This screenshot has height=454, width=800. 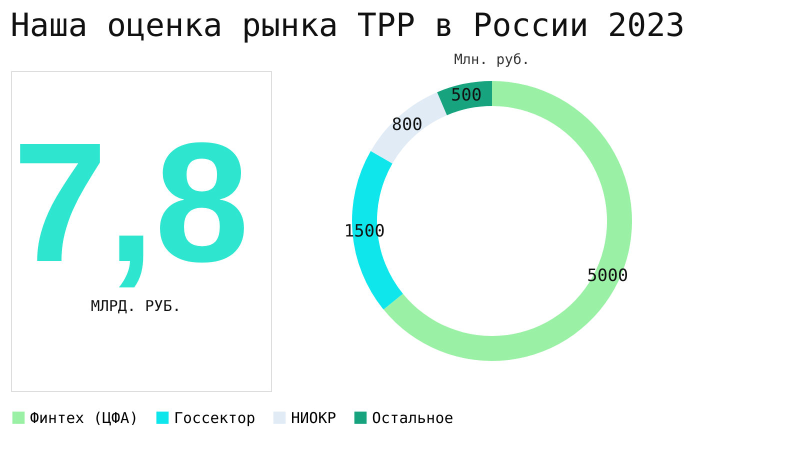 What do you see at coordinates (413, 417) in the screenshot?
I see `legend-label: Остальное` at bounding box center [413, 417].